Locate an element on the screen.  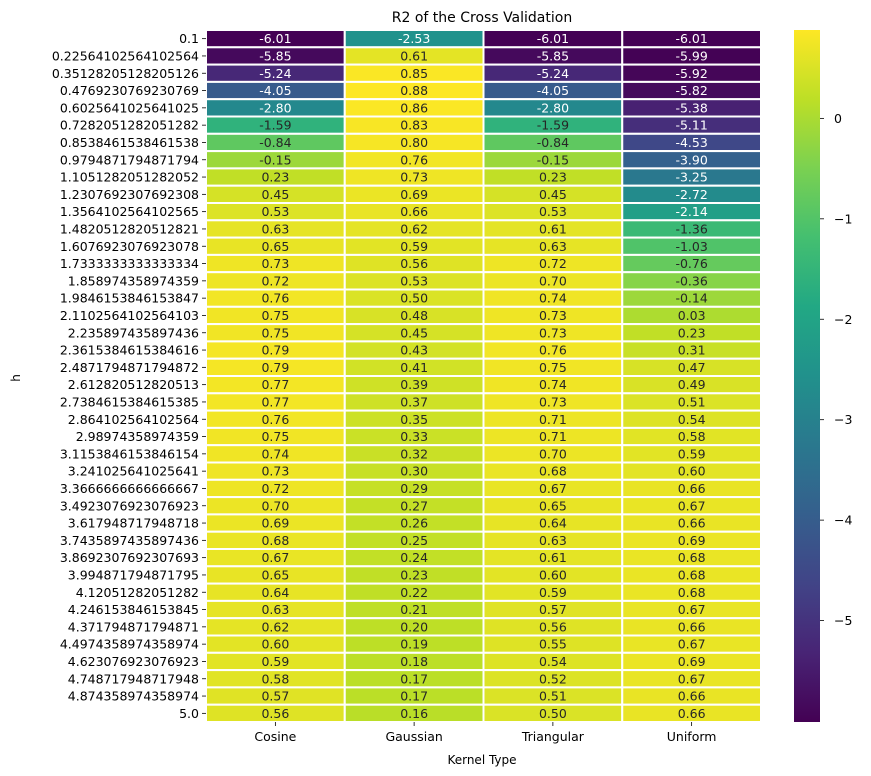
y-tick-label: 2.7384615384615385 is located at coordinates (129, 401).